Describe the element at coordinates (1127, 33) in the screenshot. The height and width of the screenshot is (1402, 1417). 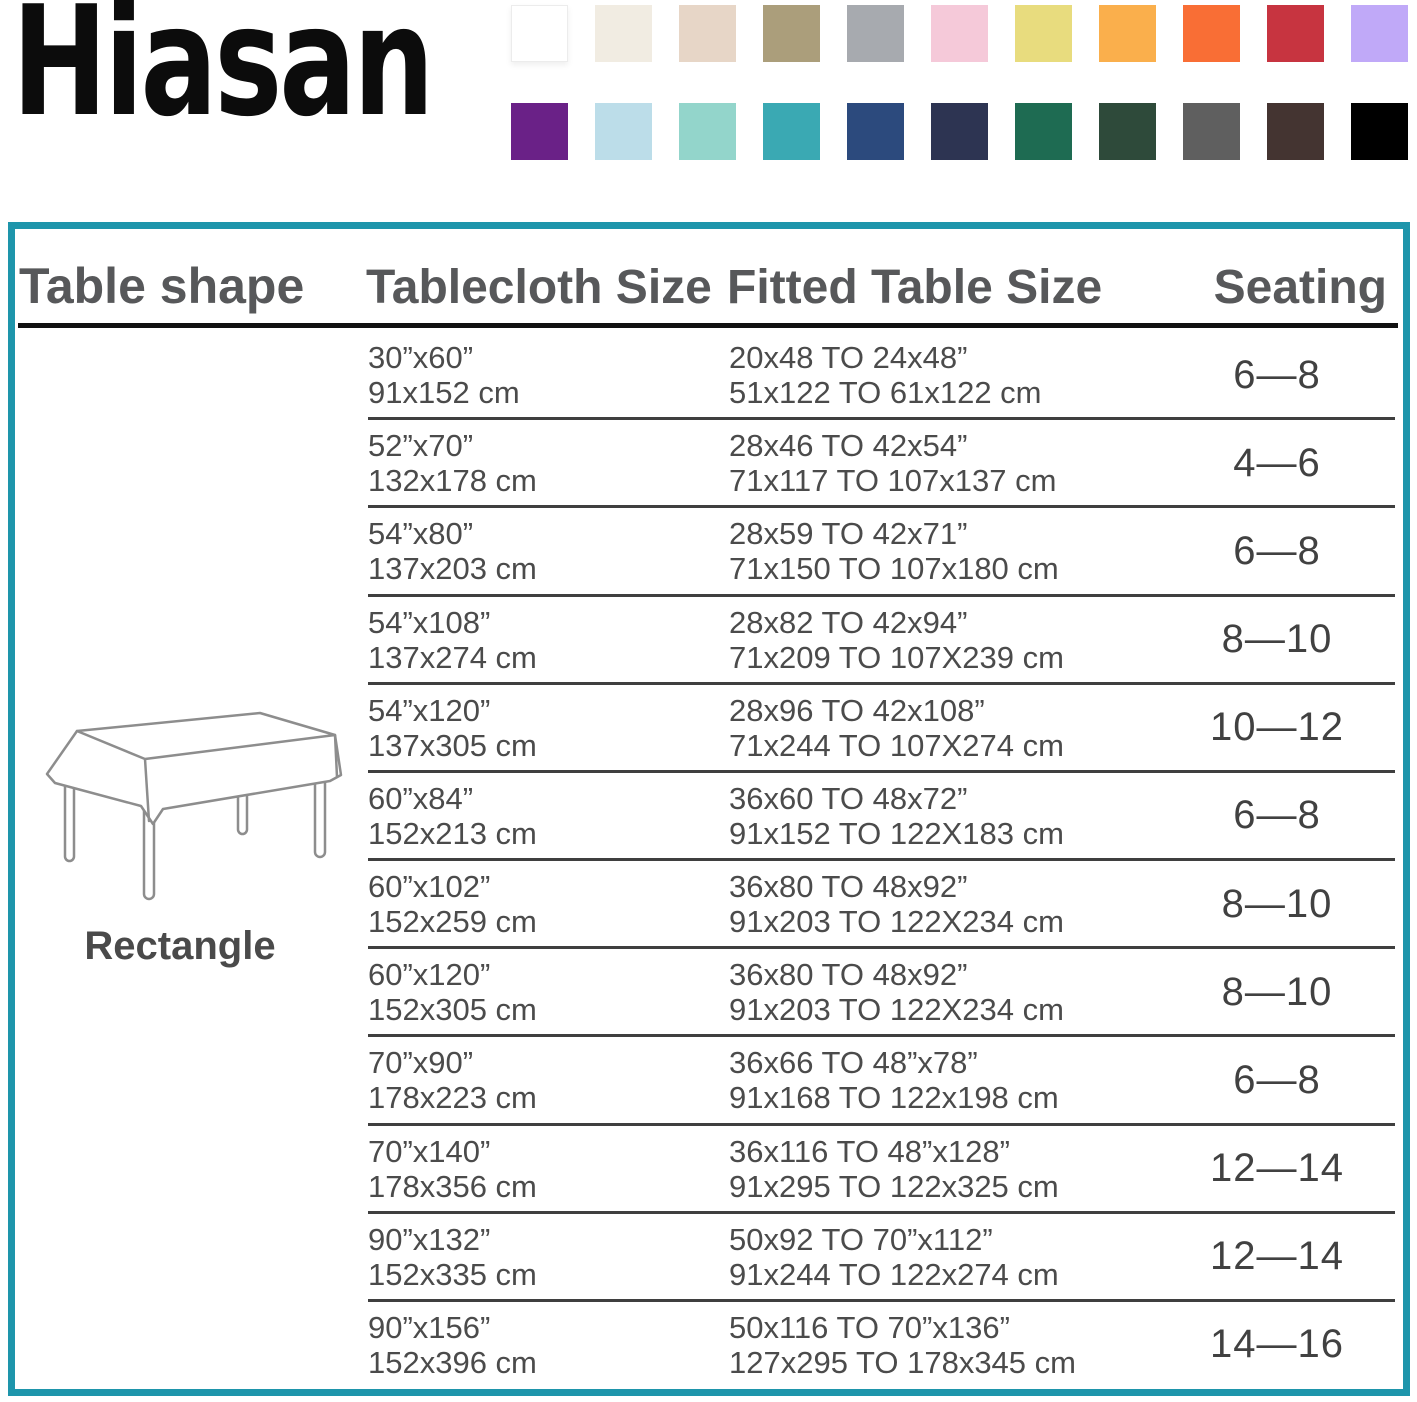
I see `color-swatch-marigold` at that location.